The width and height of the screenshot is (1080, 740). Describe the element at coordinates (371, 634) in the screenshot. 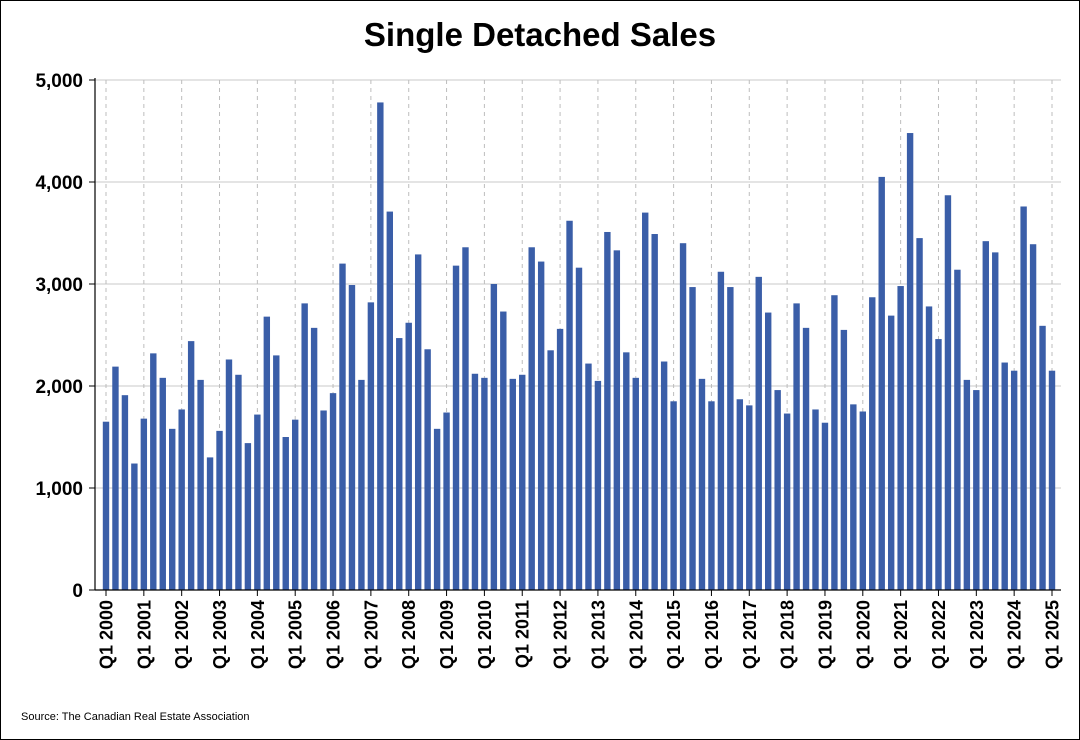

I see `x-tick-label: Q1 2007` at that location.